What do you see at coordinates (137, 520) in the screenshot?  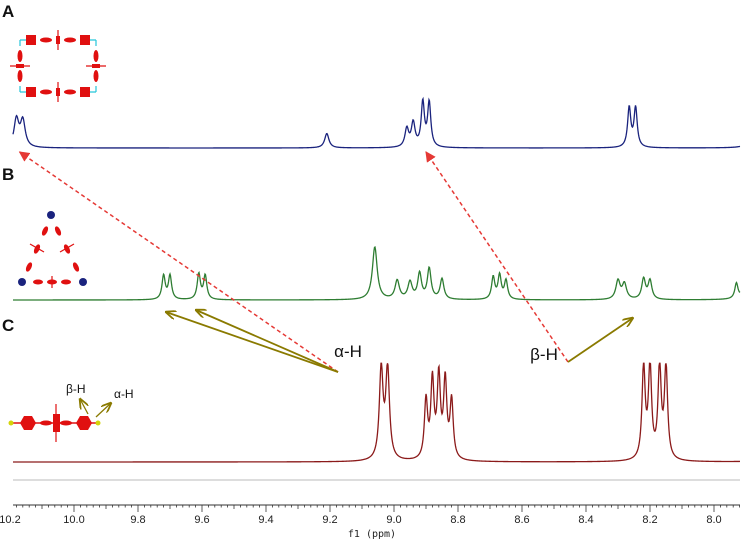 I see `x-tick-label: 9.8` at bounding box center [137, 520].